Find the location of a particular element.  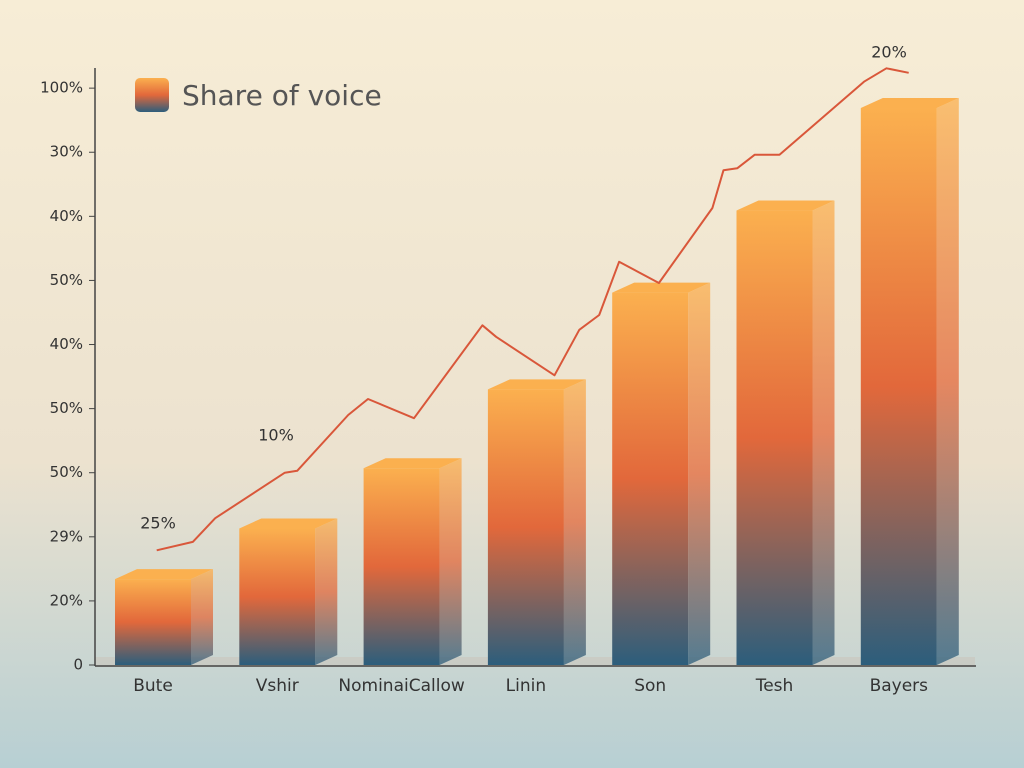

x-tick-label: Tesh is located at coordinates (774, 686).